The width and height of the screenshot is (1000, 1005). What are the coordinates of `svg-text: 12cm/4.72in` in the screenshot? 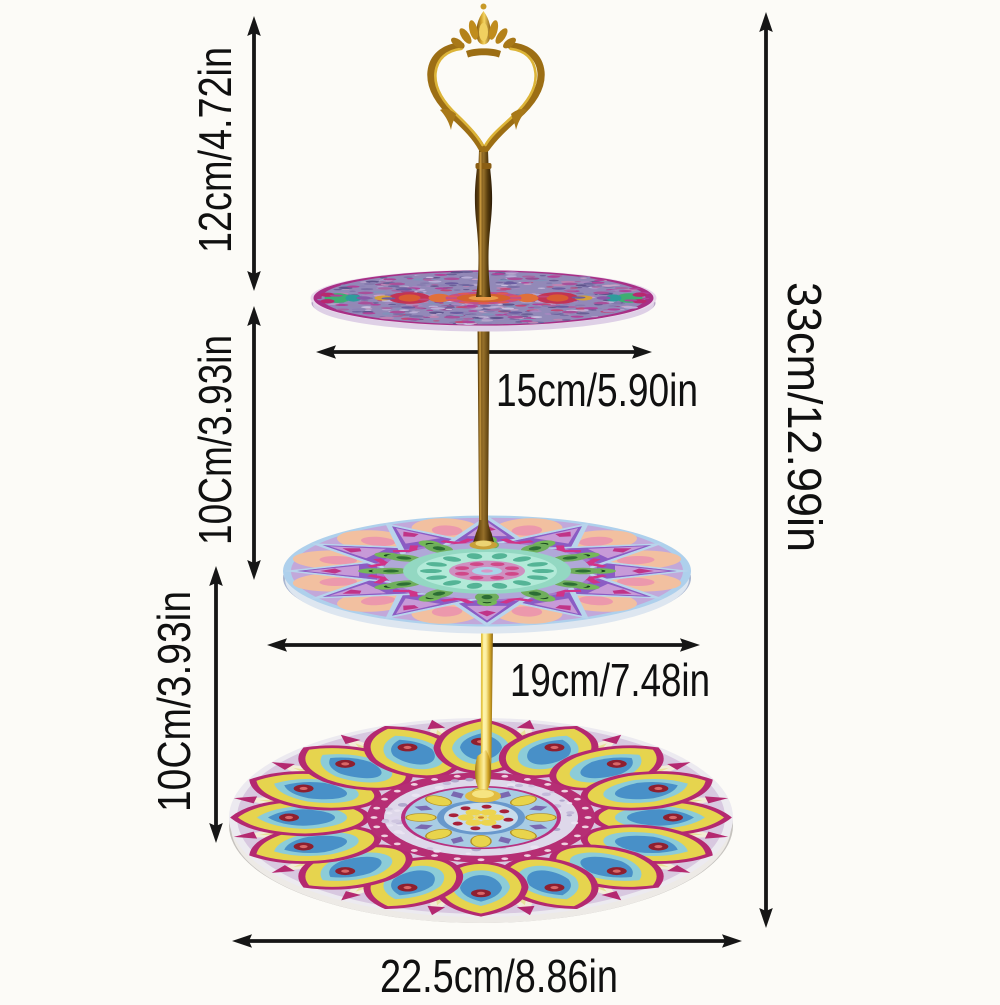 It's located at (215, 150).